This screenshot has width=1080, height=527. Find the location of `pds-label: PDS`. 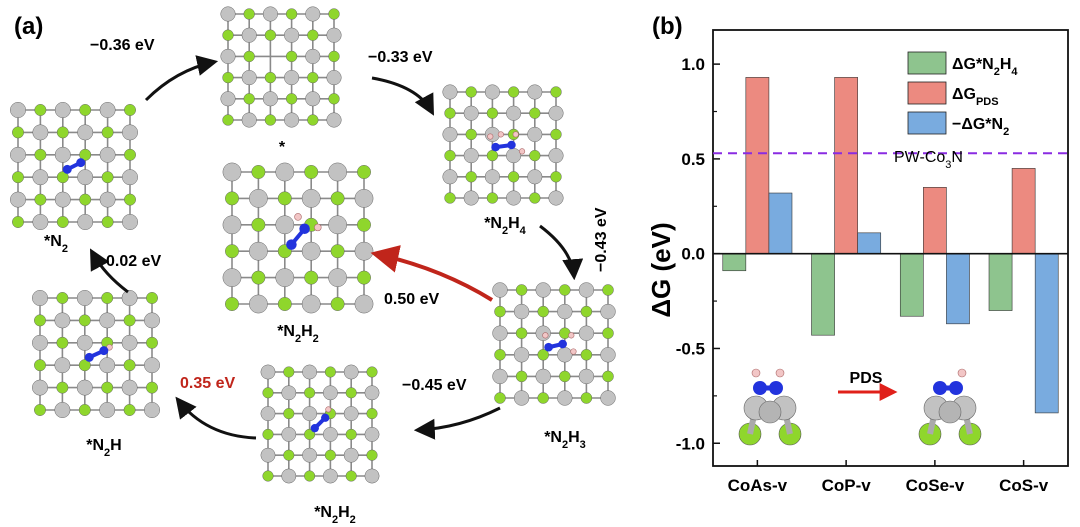

pds-label: PDS is located at coordinates (866, 378).